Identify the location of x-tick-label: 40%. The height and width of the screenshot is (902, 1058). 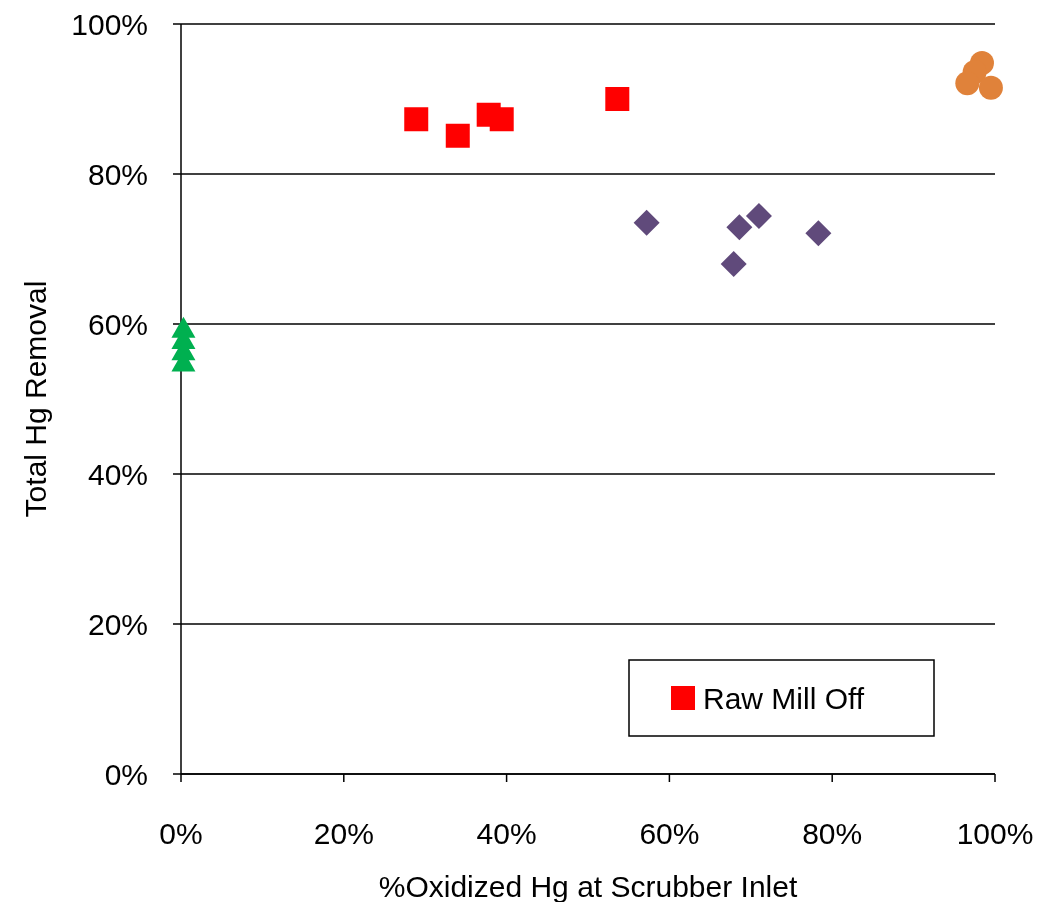
(506, 833).